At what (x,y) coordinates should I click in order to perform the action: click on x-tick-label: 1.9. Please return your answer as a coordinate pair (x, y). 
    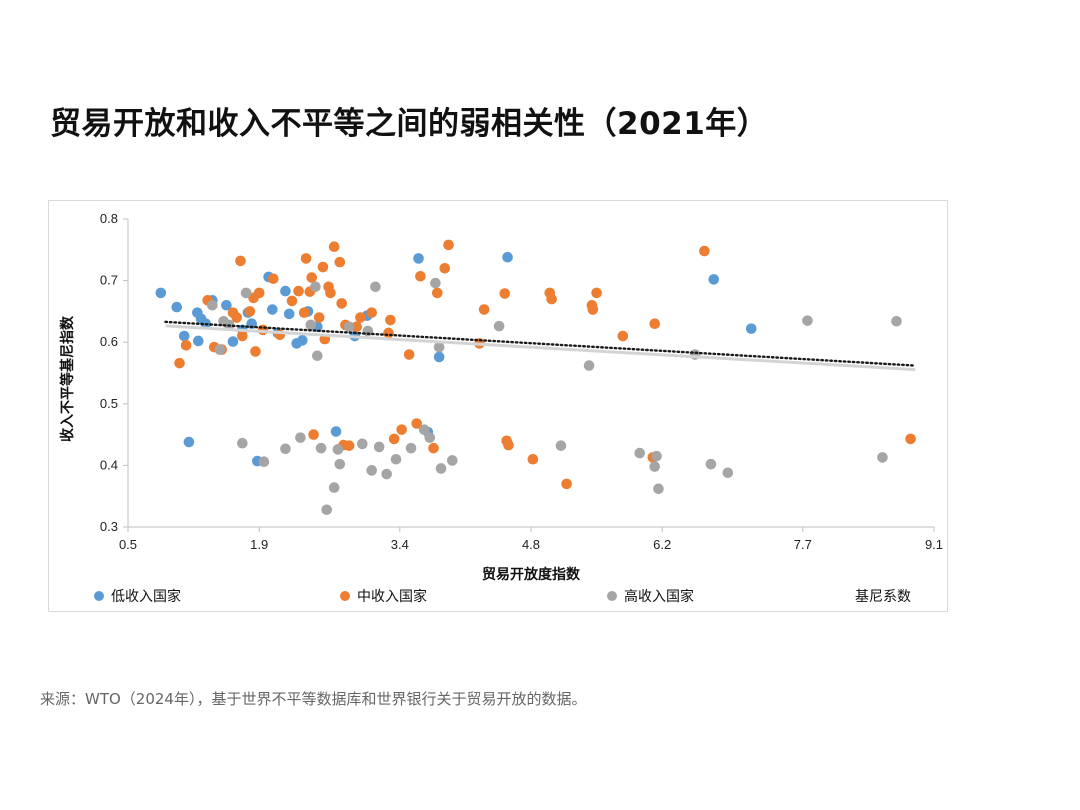
    Looking at the image, I should click on (259, 544).